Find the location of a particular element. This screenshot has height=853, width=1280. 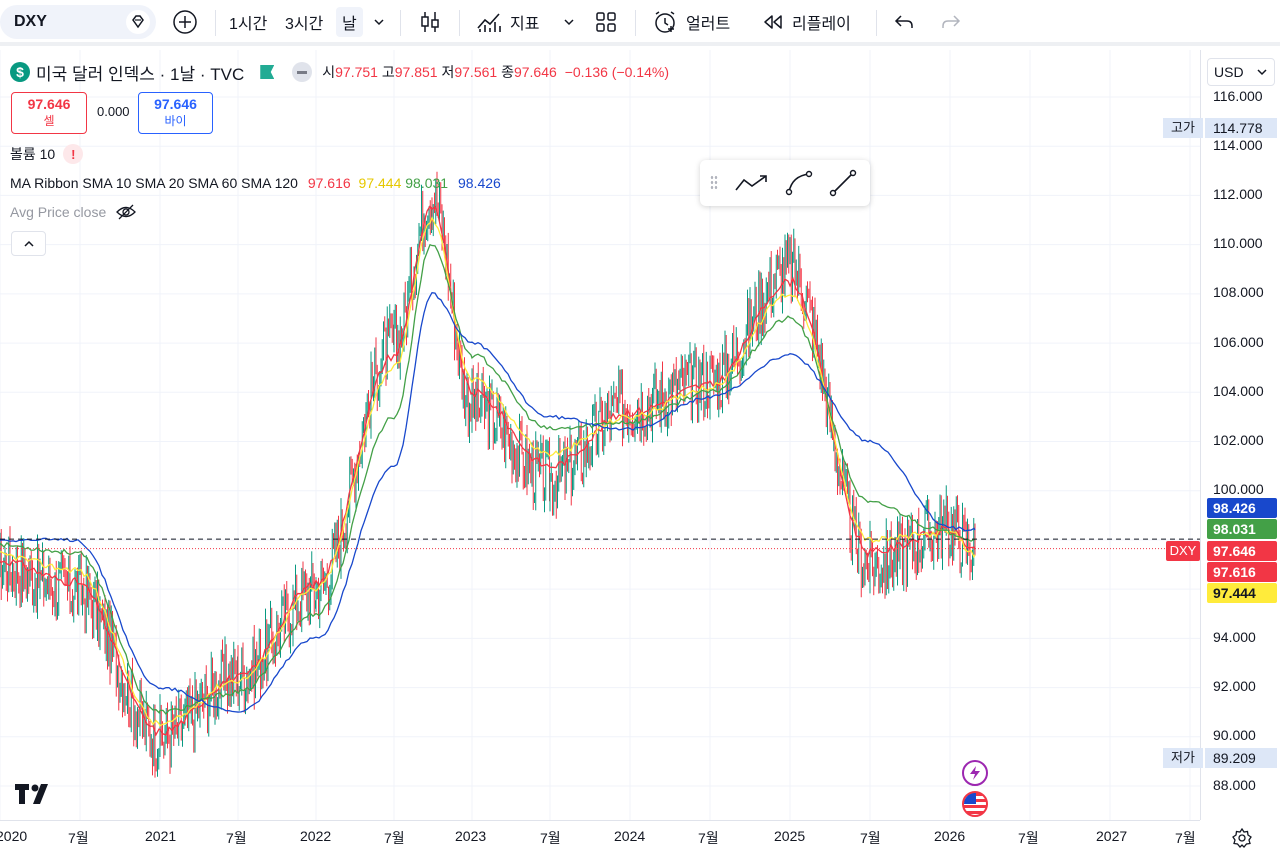

time-tick: 2021 is located at coordinates (161, 836).